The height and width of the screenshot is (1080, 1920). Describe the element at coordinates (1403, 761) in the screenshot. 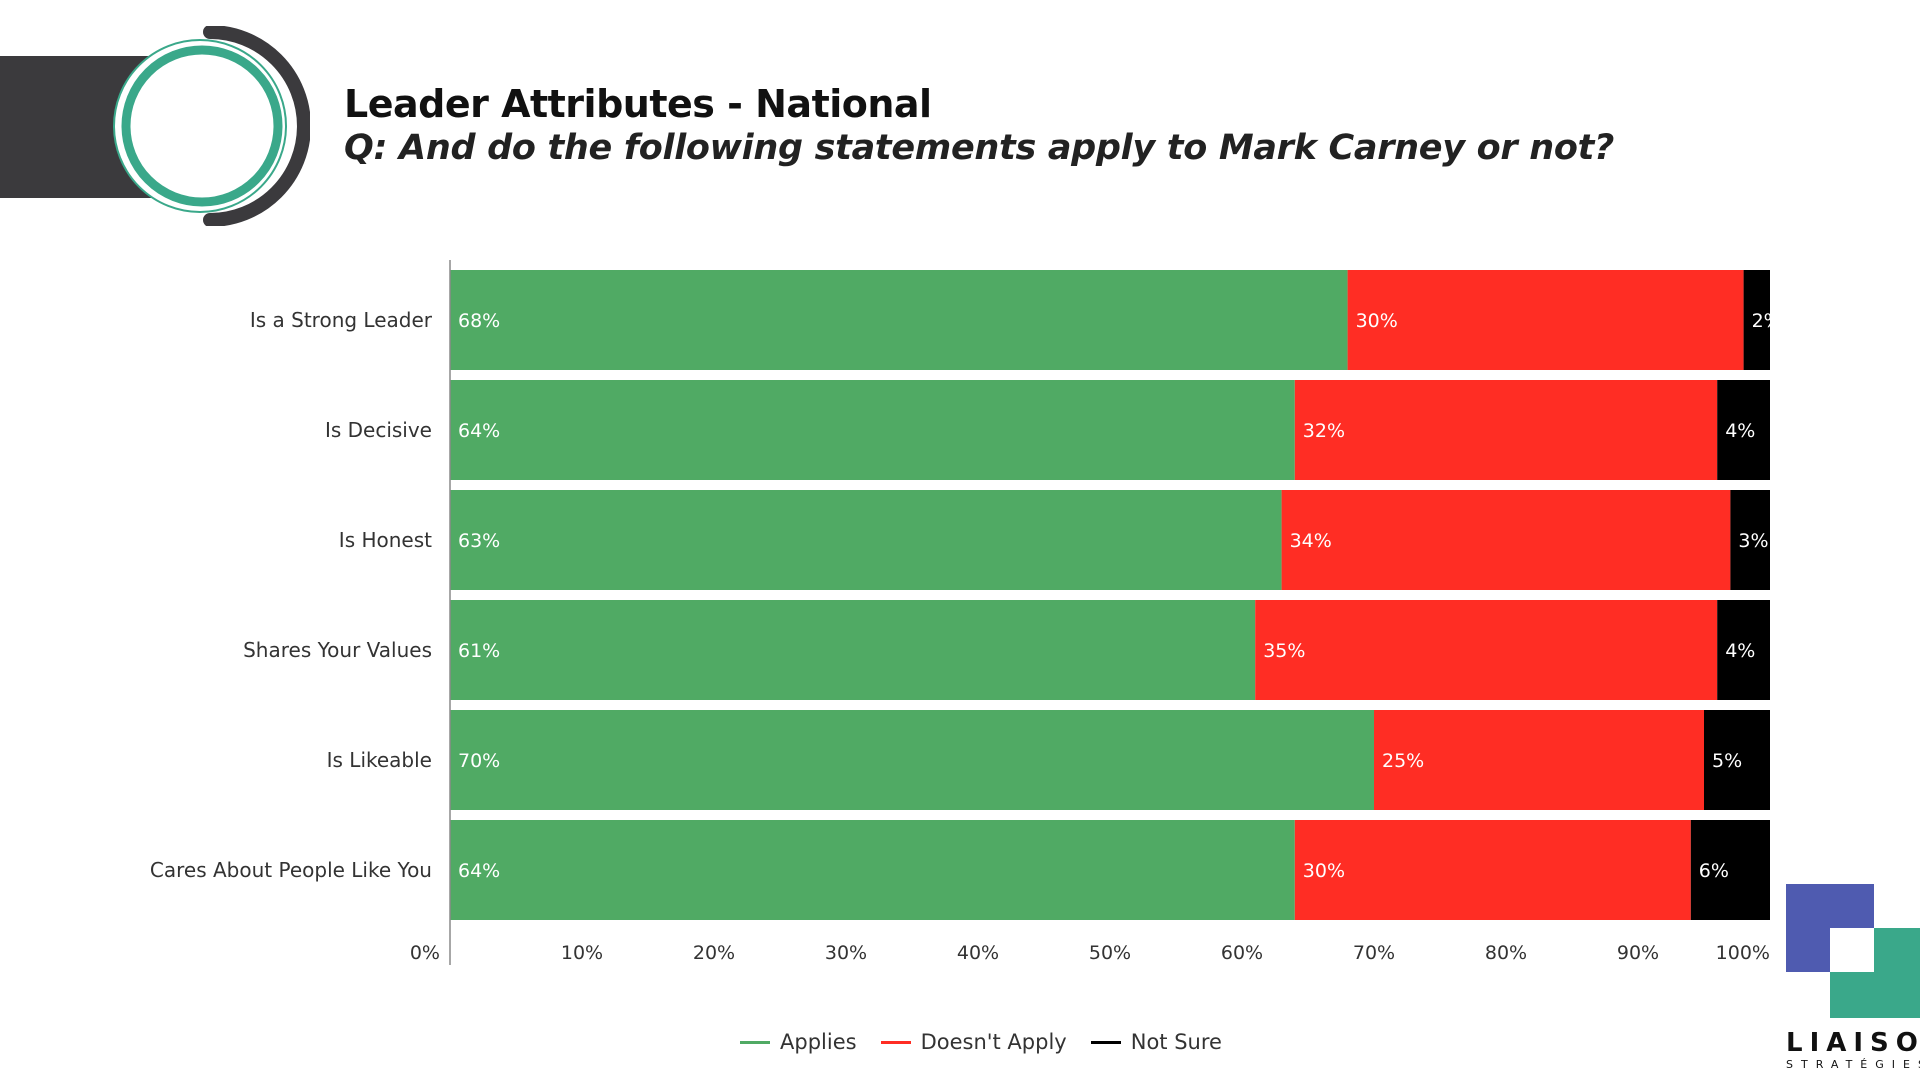

I see `data-label: 25%` at that location.